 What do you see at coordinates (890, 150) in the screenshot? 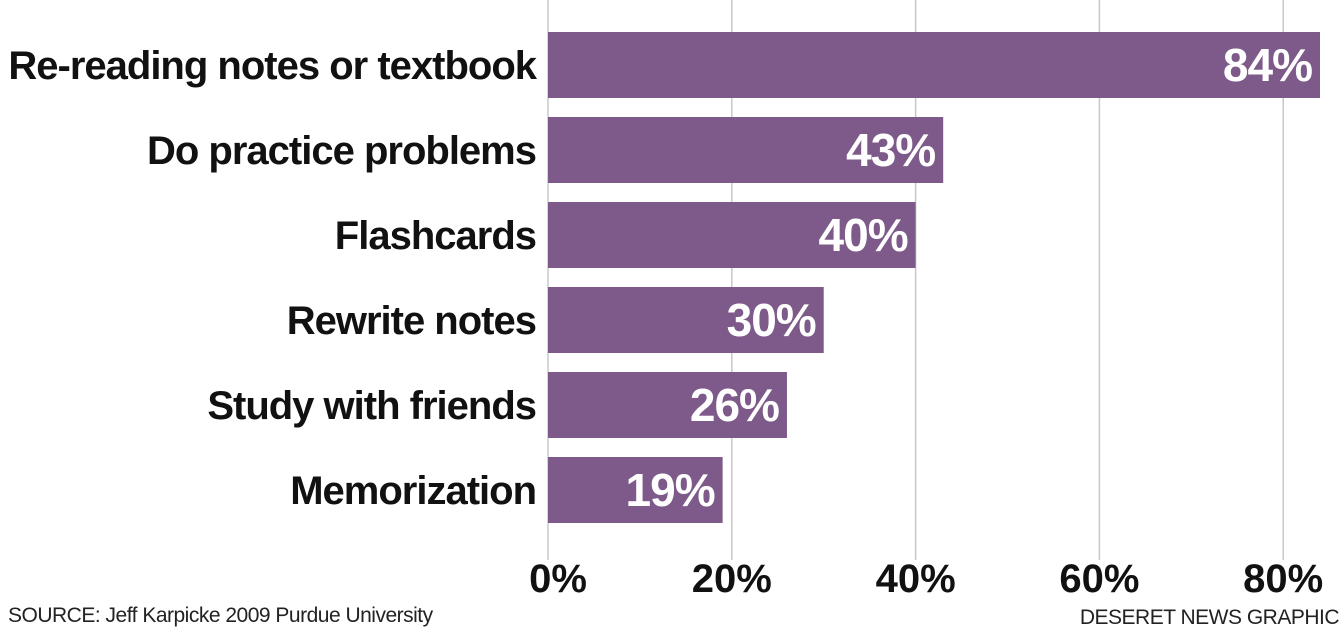
I see `value-label-2: 43%` at bounding box center [890, 150].